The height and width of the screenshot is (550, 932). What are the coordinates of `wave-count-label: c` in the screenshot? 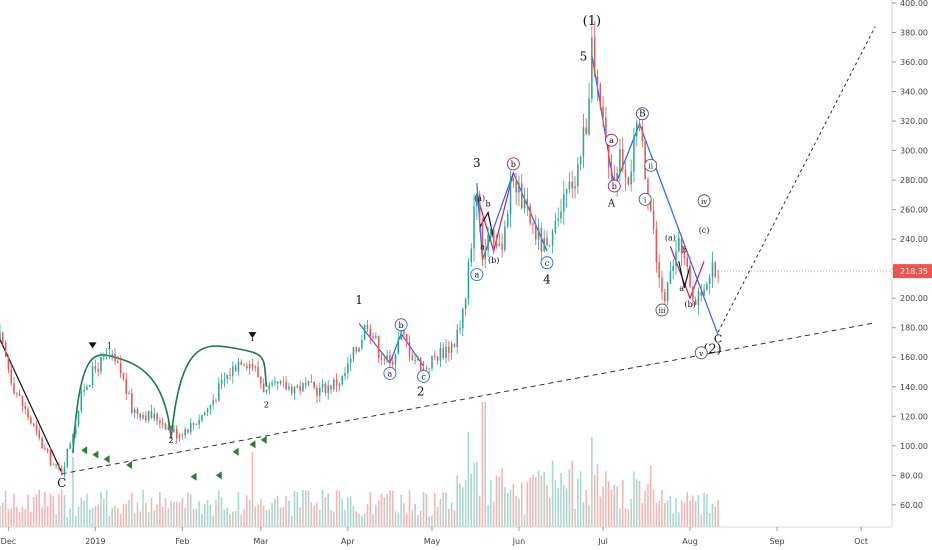 It's located at (423, 376).